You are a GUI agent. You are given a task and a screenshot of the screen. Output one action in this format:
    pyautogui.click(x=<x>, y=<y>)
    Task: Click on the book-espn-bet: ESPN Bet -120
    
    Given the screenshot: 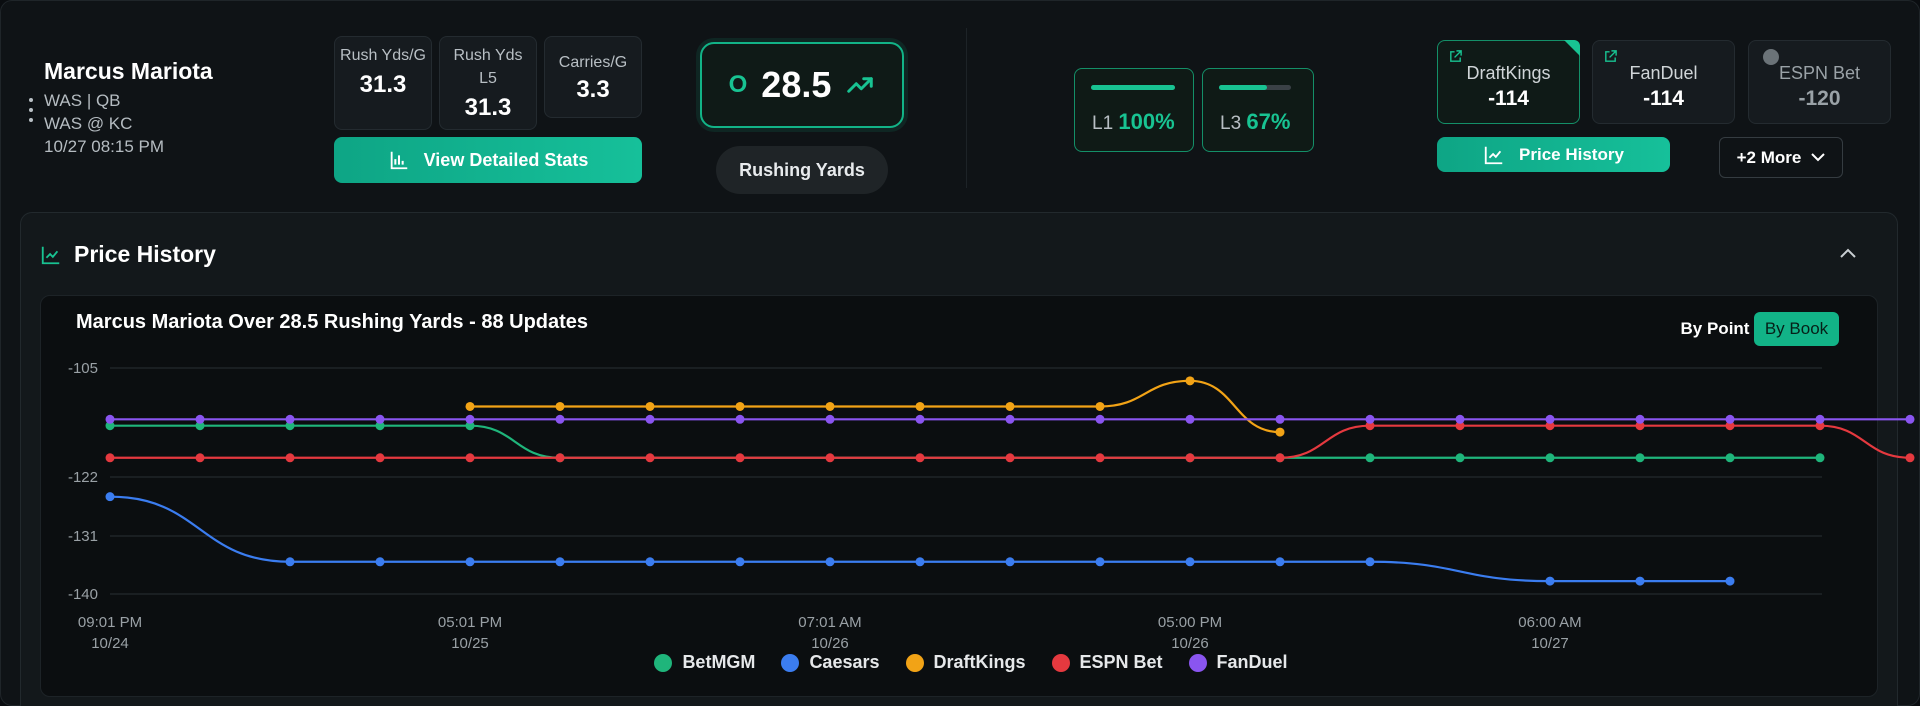 What is the action you would take?
    pyautogui.click(x=1819, y=82)
    